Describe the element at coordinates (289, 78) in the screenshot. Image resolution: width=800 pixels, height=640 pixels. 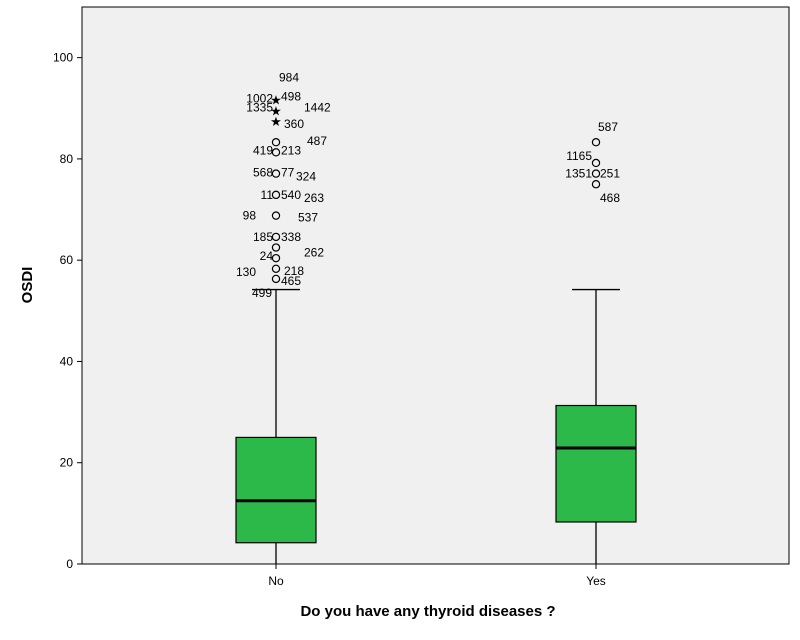
I see `outlier-label: 984` at that location.